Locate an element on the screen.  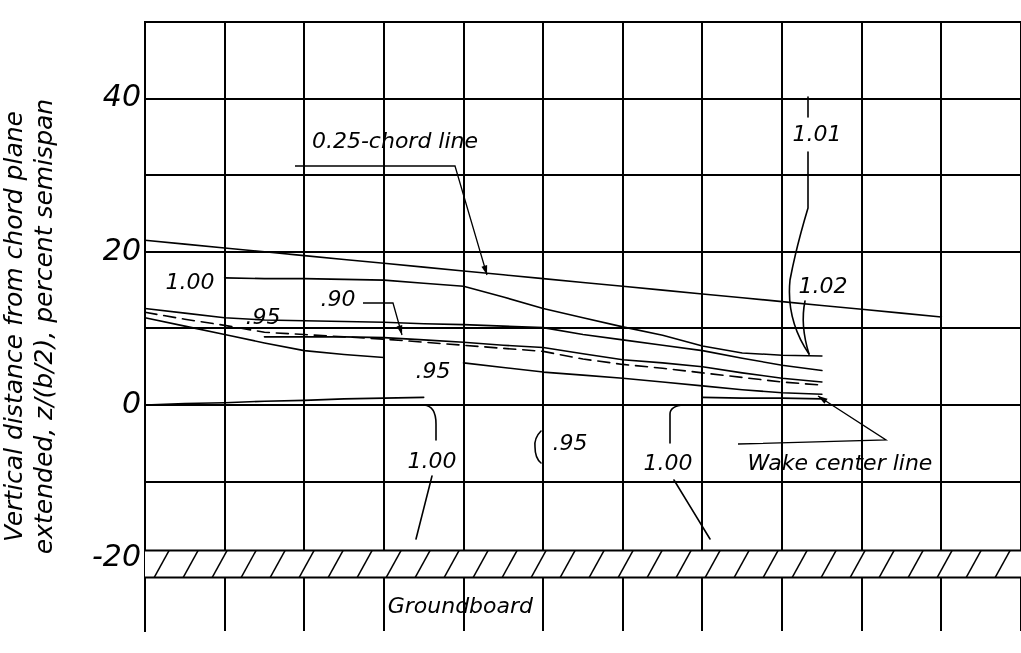
annotation: 1.01 is located at coordinates (817, 133).